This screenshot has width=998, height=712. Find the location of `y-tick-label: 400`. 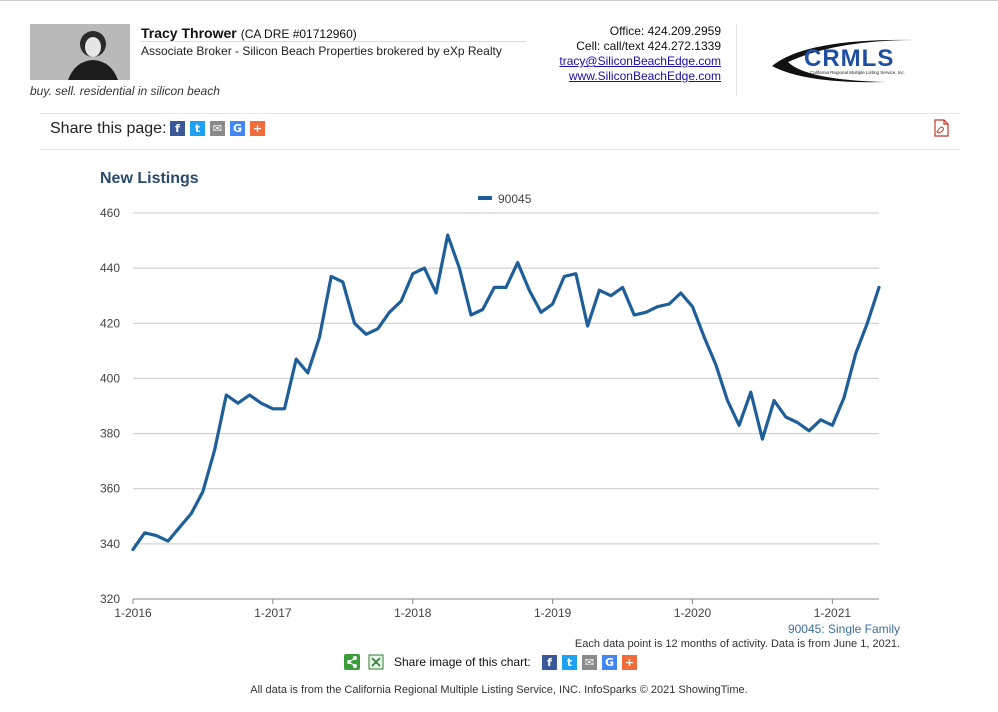

y-tick-label: 400 is located at coordinates (110, 378).